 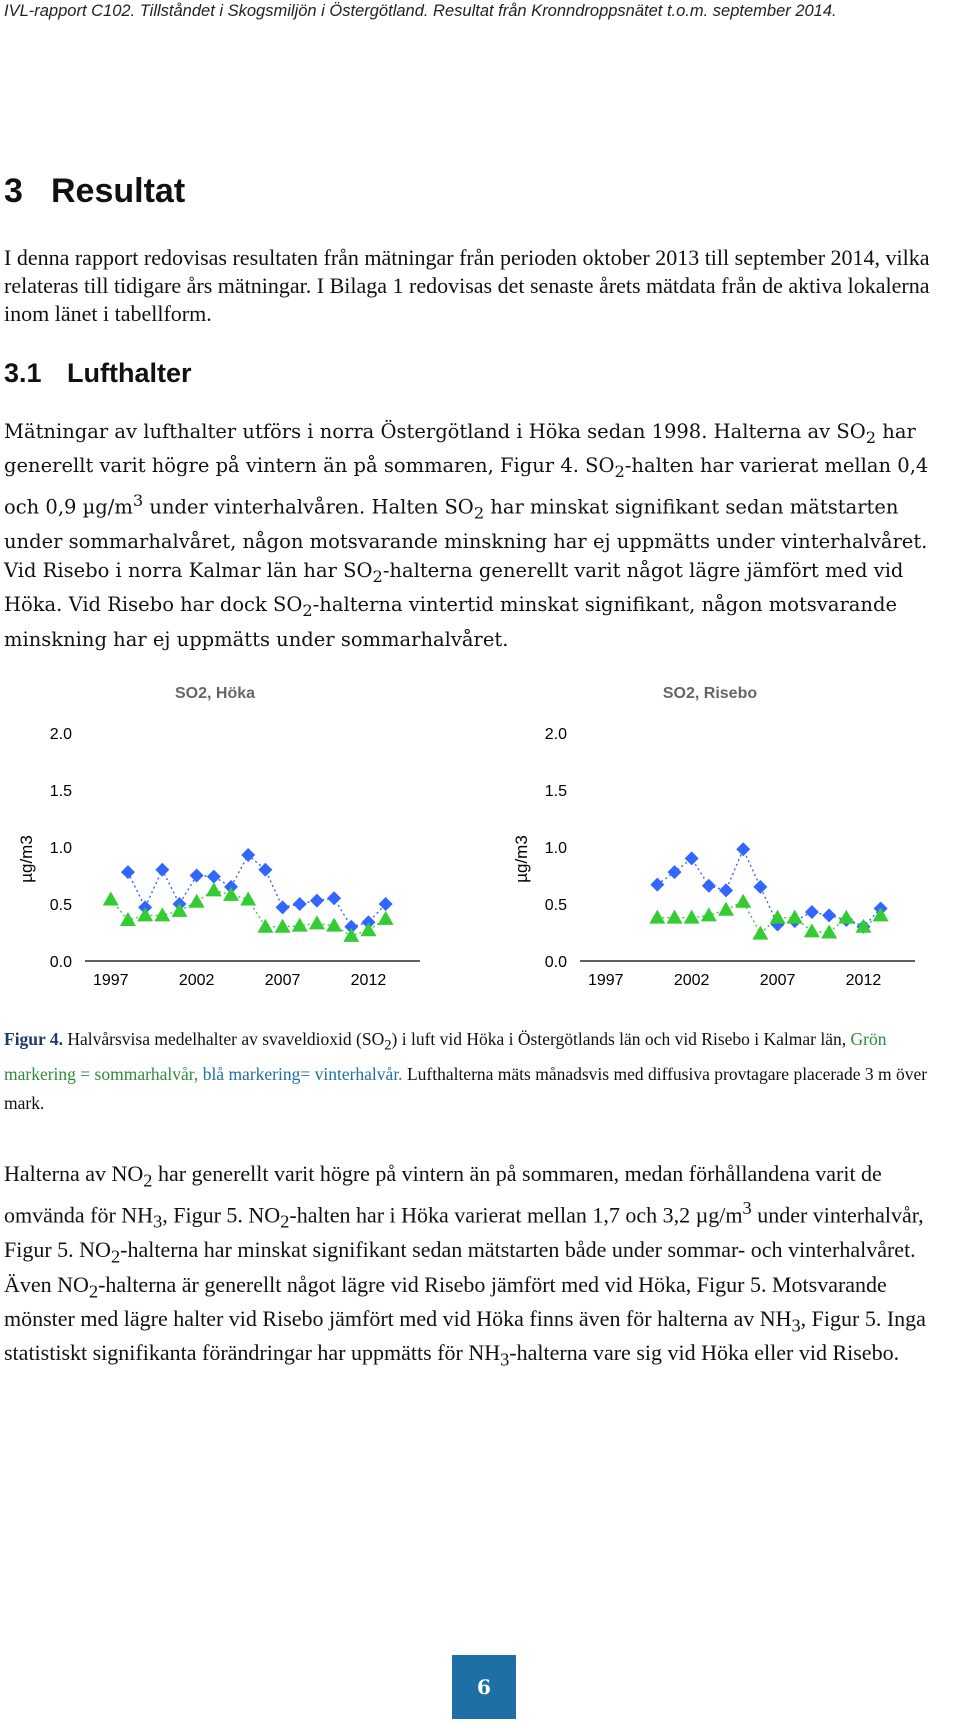 What do you see at coordinates (33, 1039) in the screenshot?
I see `figure-label: Figur 4.` at bounding box center [33, 1039].